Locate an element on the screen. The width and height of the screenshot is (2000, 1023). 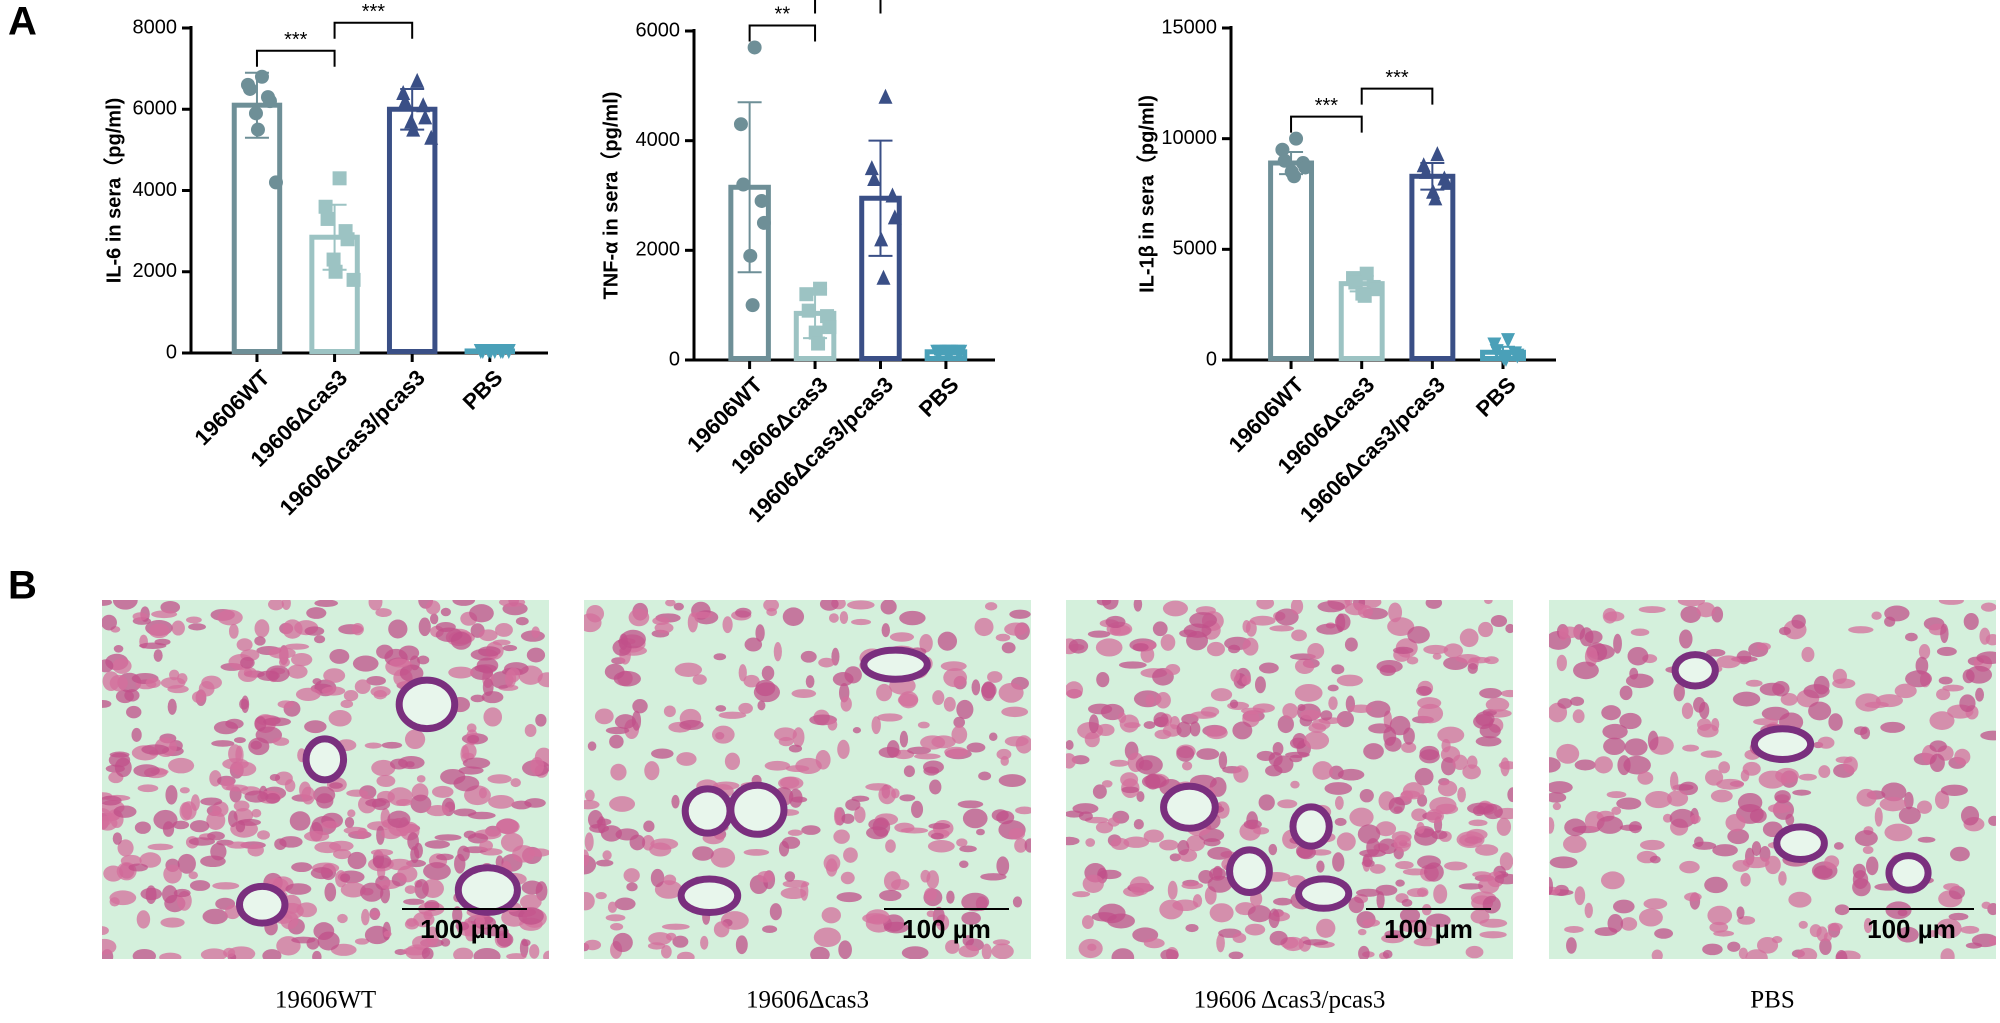
significance-bracket is located at coordinates (848, 7).